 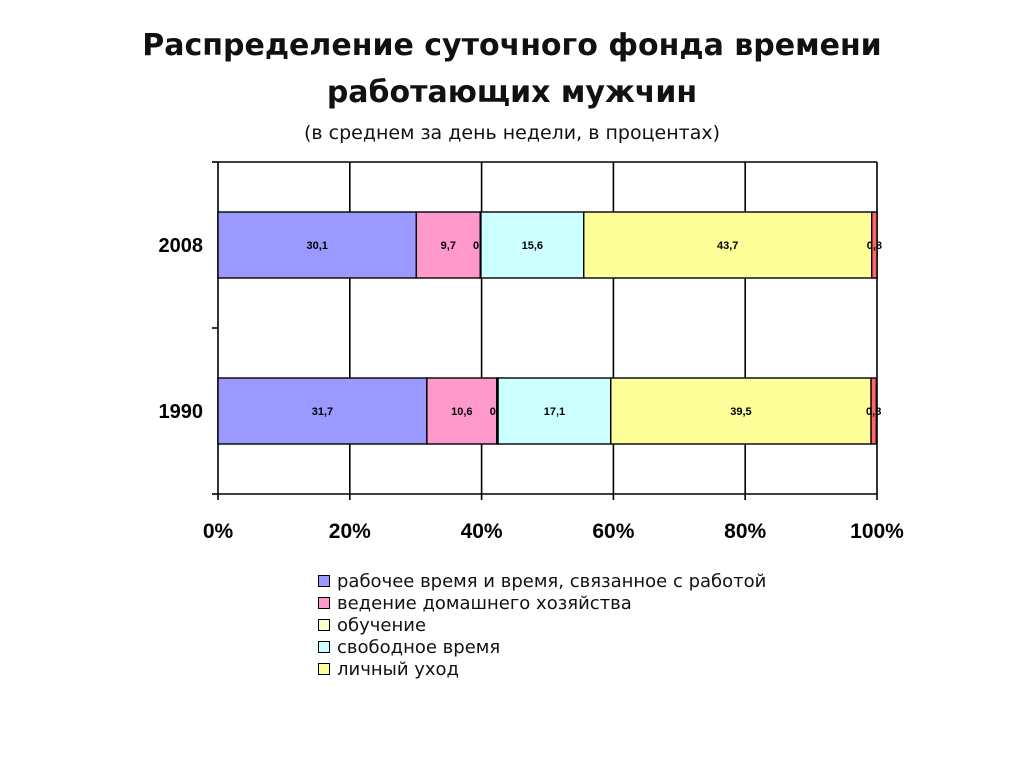 What do you see at coordinates (877, 531) in the screenshot?
I see `x-tick-label: 100%` at bounding box center [877, 531].